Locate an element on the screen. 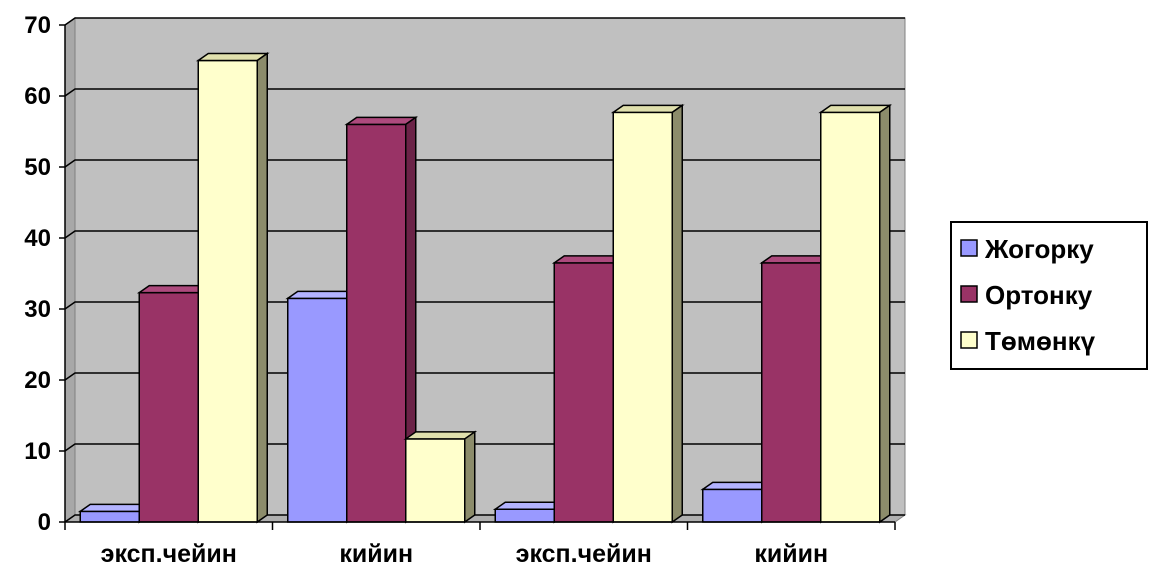  y-tick-label: 50 is located at coordinates (37, 167).